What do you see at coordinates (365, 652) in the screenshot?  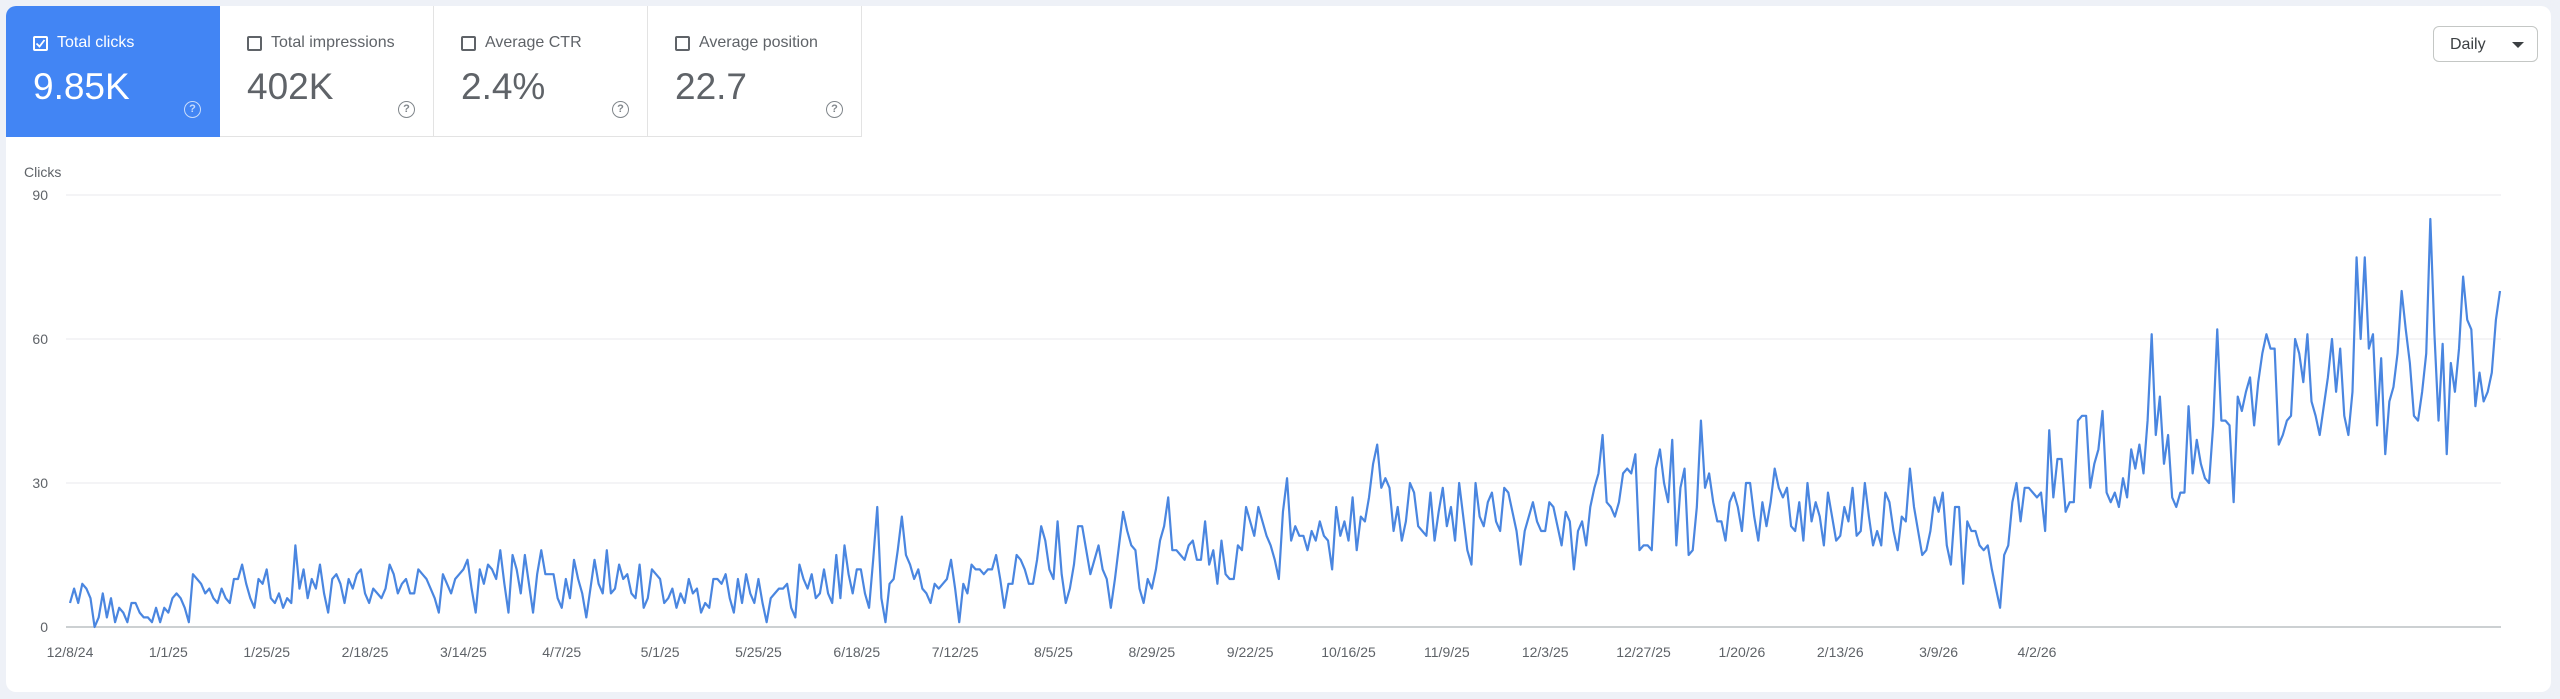 I see `x-tick-label: 2/18/25` at bounding box center [365, 652].